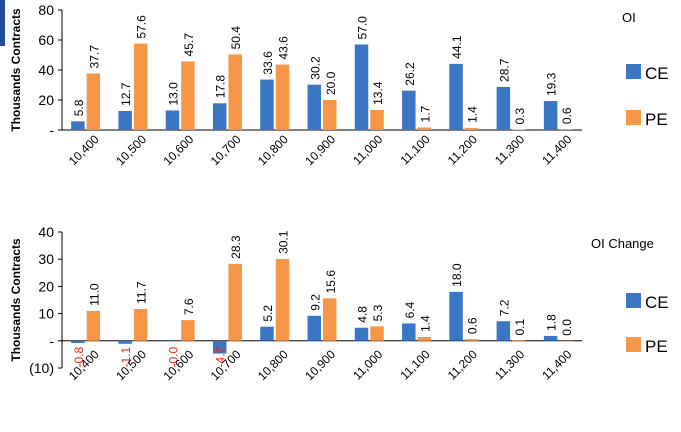  Describe the element at coordinates (622, 243) in the screenshot. I see `chart-1-title: OI Change` at that location.